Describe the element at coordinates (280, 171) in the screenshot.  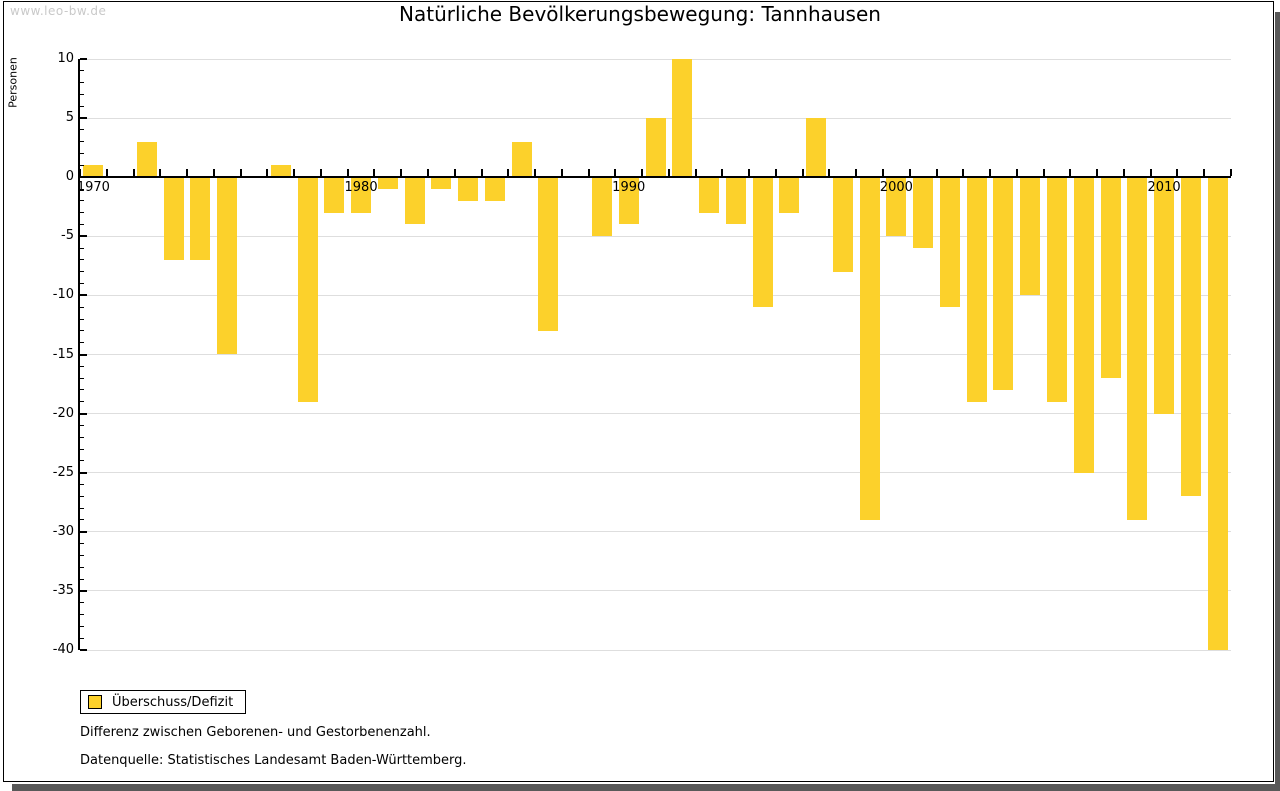
I see `bar-1977` at that location.